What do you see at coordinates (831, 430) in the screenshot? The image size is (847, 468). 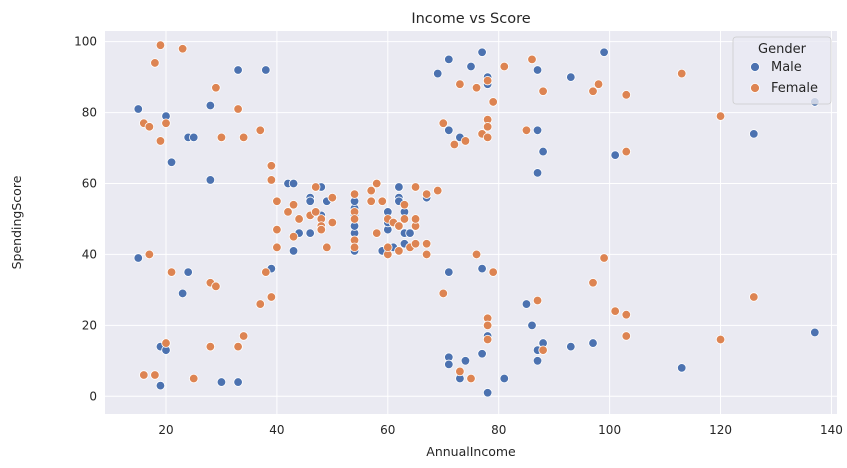 I see `x-tick-label: 140` at bounding box center [831, 430].